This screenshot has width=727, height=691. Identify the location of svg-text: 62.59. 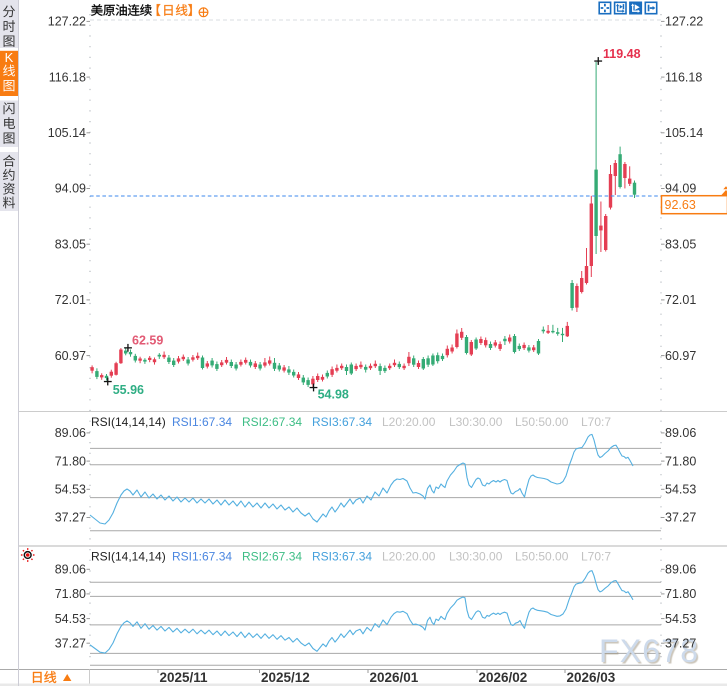
(147, 341).